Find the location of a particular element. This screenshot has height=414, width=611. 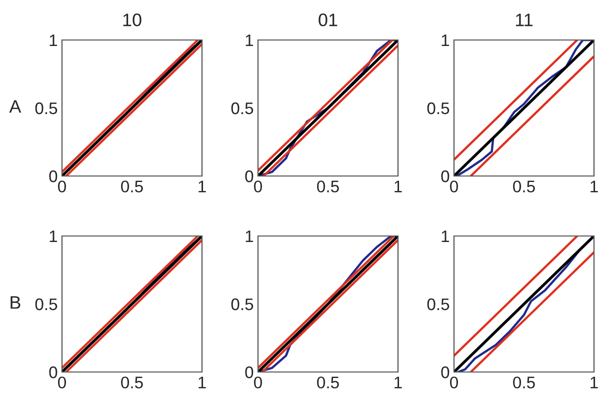

y-axis-title: B is located at coordinates (15, 302).